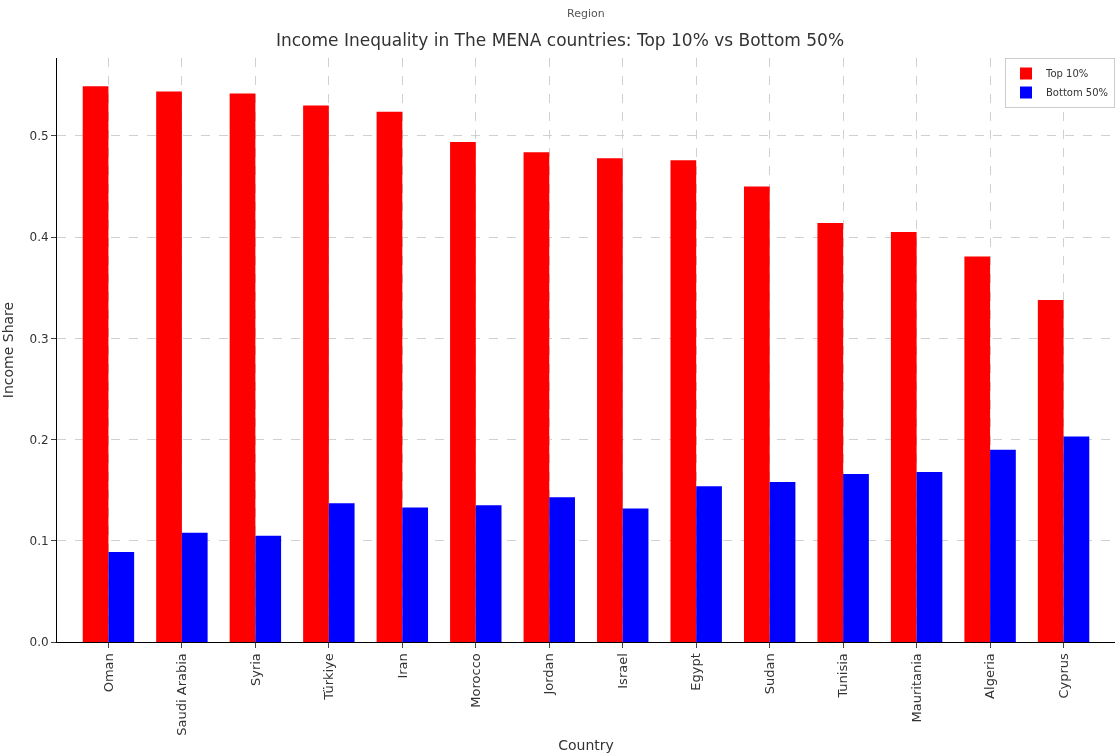 The width and height of the screenshot is (1120, 756). Describe the element at coordinates (586, 13) in the screenshot. I see `chart-subtitle: Region` at that location.